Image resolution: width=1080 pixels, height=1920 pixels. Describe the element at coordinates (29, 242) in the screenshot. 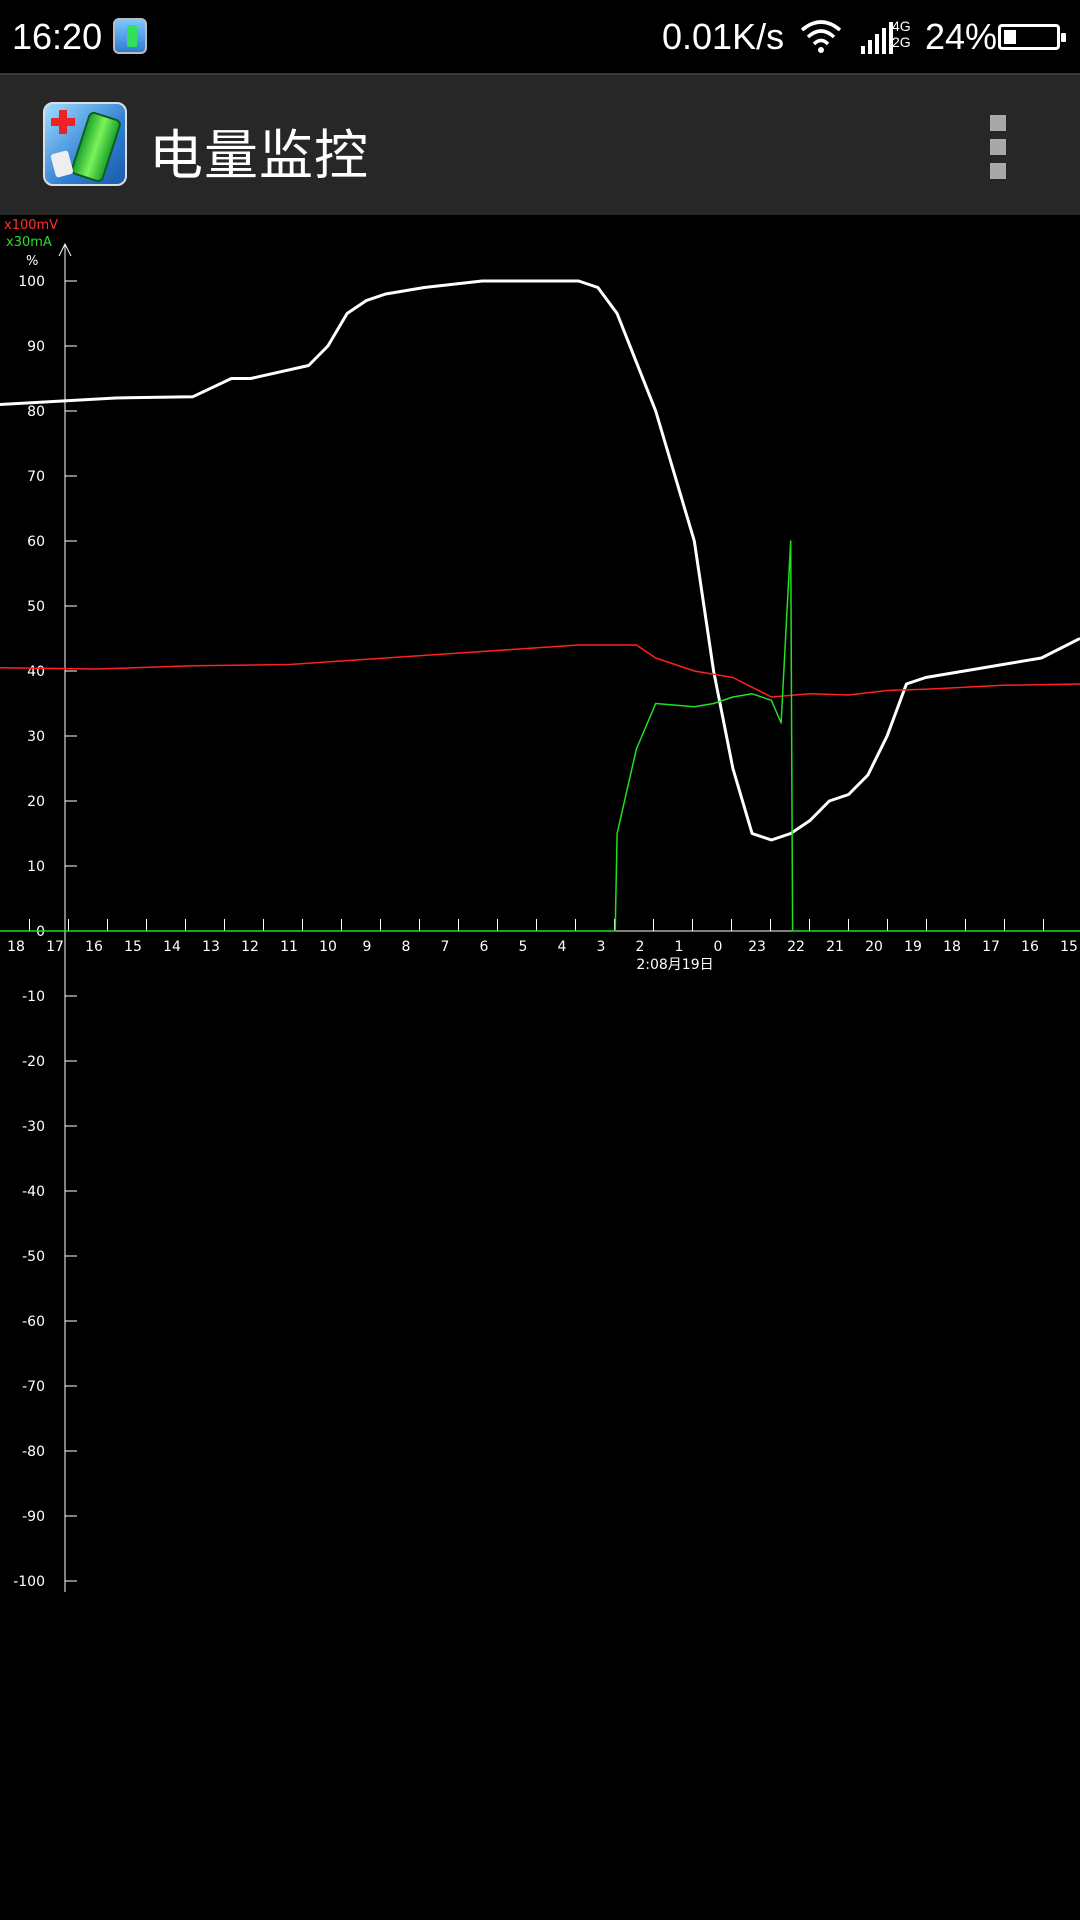

I see `current-unit-label: x30mA` at that location.